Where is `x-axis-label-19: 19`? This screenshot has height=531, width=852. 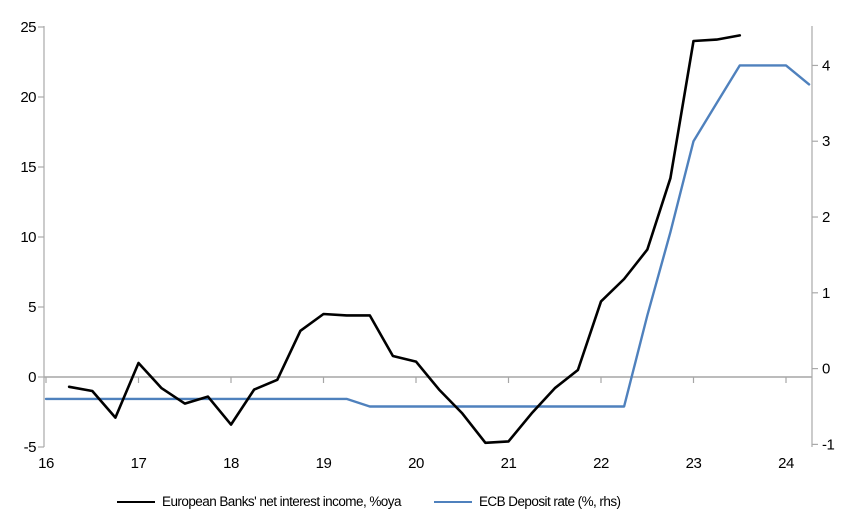 x-axis-label-19: 19 is located at coordinates (324, 463).